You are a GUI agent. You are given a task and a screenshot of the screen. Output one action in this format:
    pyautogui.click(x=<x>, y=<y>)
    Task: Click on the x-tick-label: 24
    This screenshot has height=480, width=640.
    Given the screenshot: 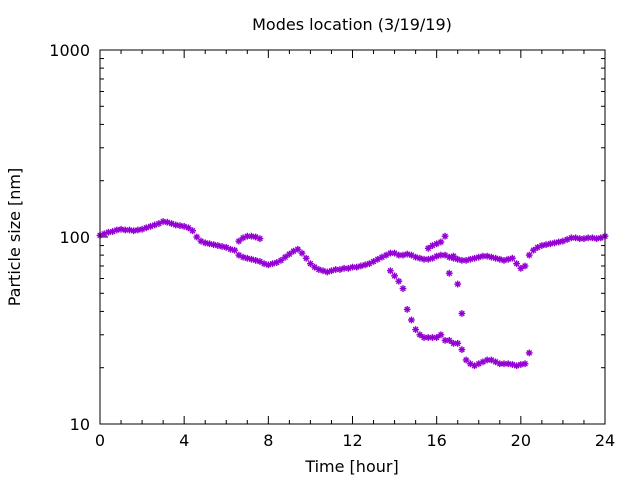 What is the action you would take?
    pyautogui.click(x=605, y=440)
    